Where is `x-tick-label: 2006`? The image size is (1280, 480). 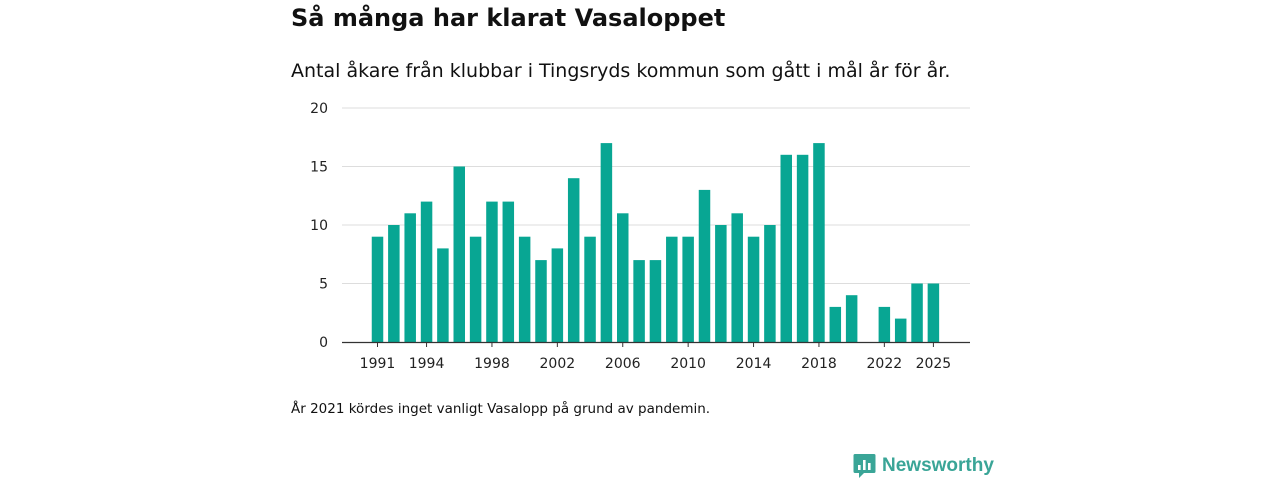 x-tick-label: 2006 is located at coordinates (623, 364).